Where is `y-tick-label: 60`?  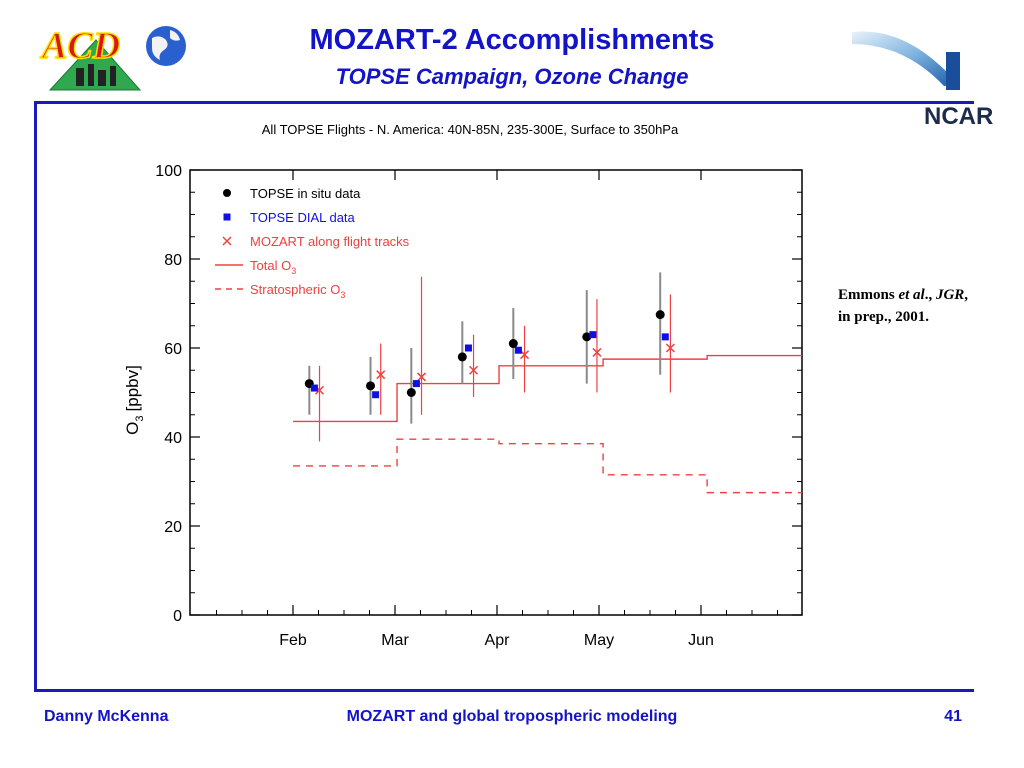
y-tick-label: 60 is located at coordinates (173, 349).